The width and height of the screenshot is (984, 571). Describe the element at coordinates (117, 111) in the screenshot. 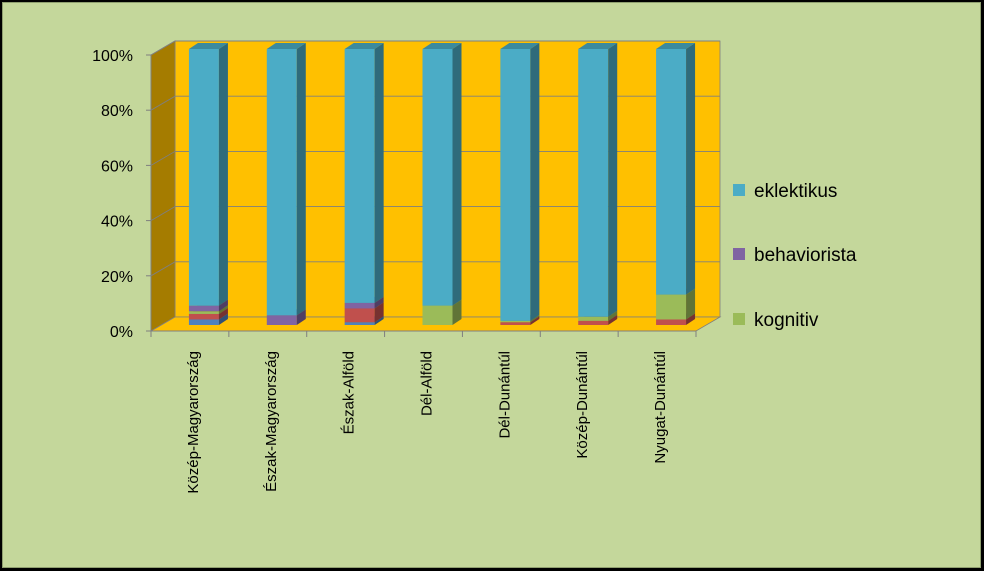

I see `y-tick-label: 80%` at that location.